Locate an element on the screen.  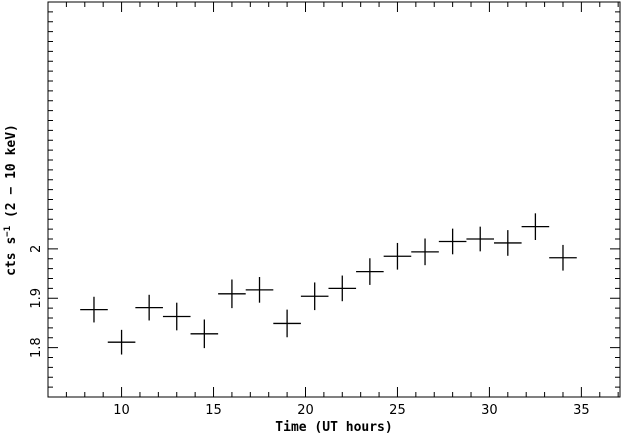
x-tick-label: 10 is located at coordinates (121, 410).